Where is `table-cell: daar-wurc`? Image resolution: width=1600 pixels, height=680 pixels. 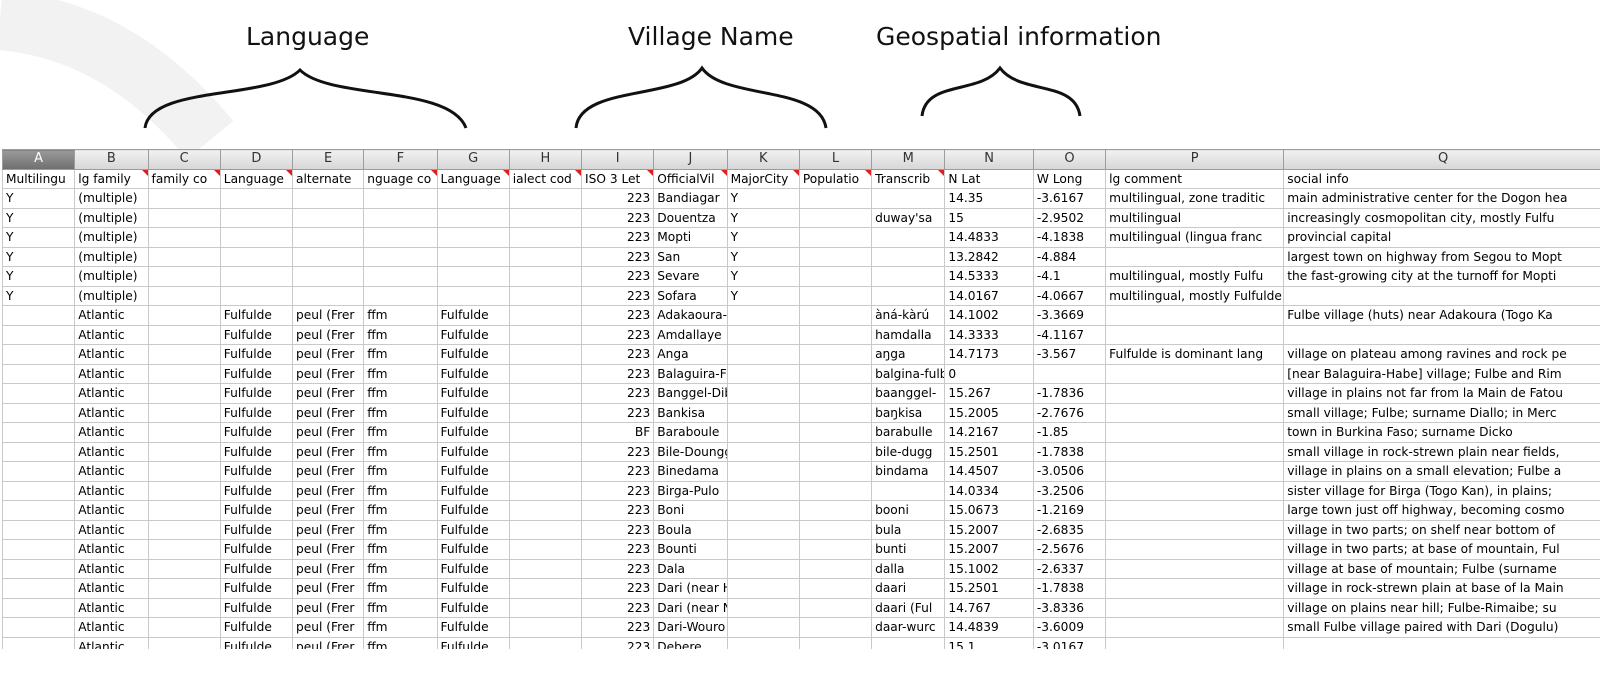
table-cell: daar-wurc is located at coordinates (908, 627).